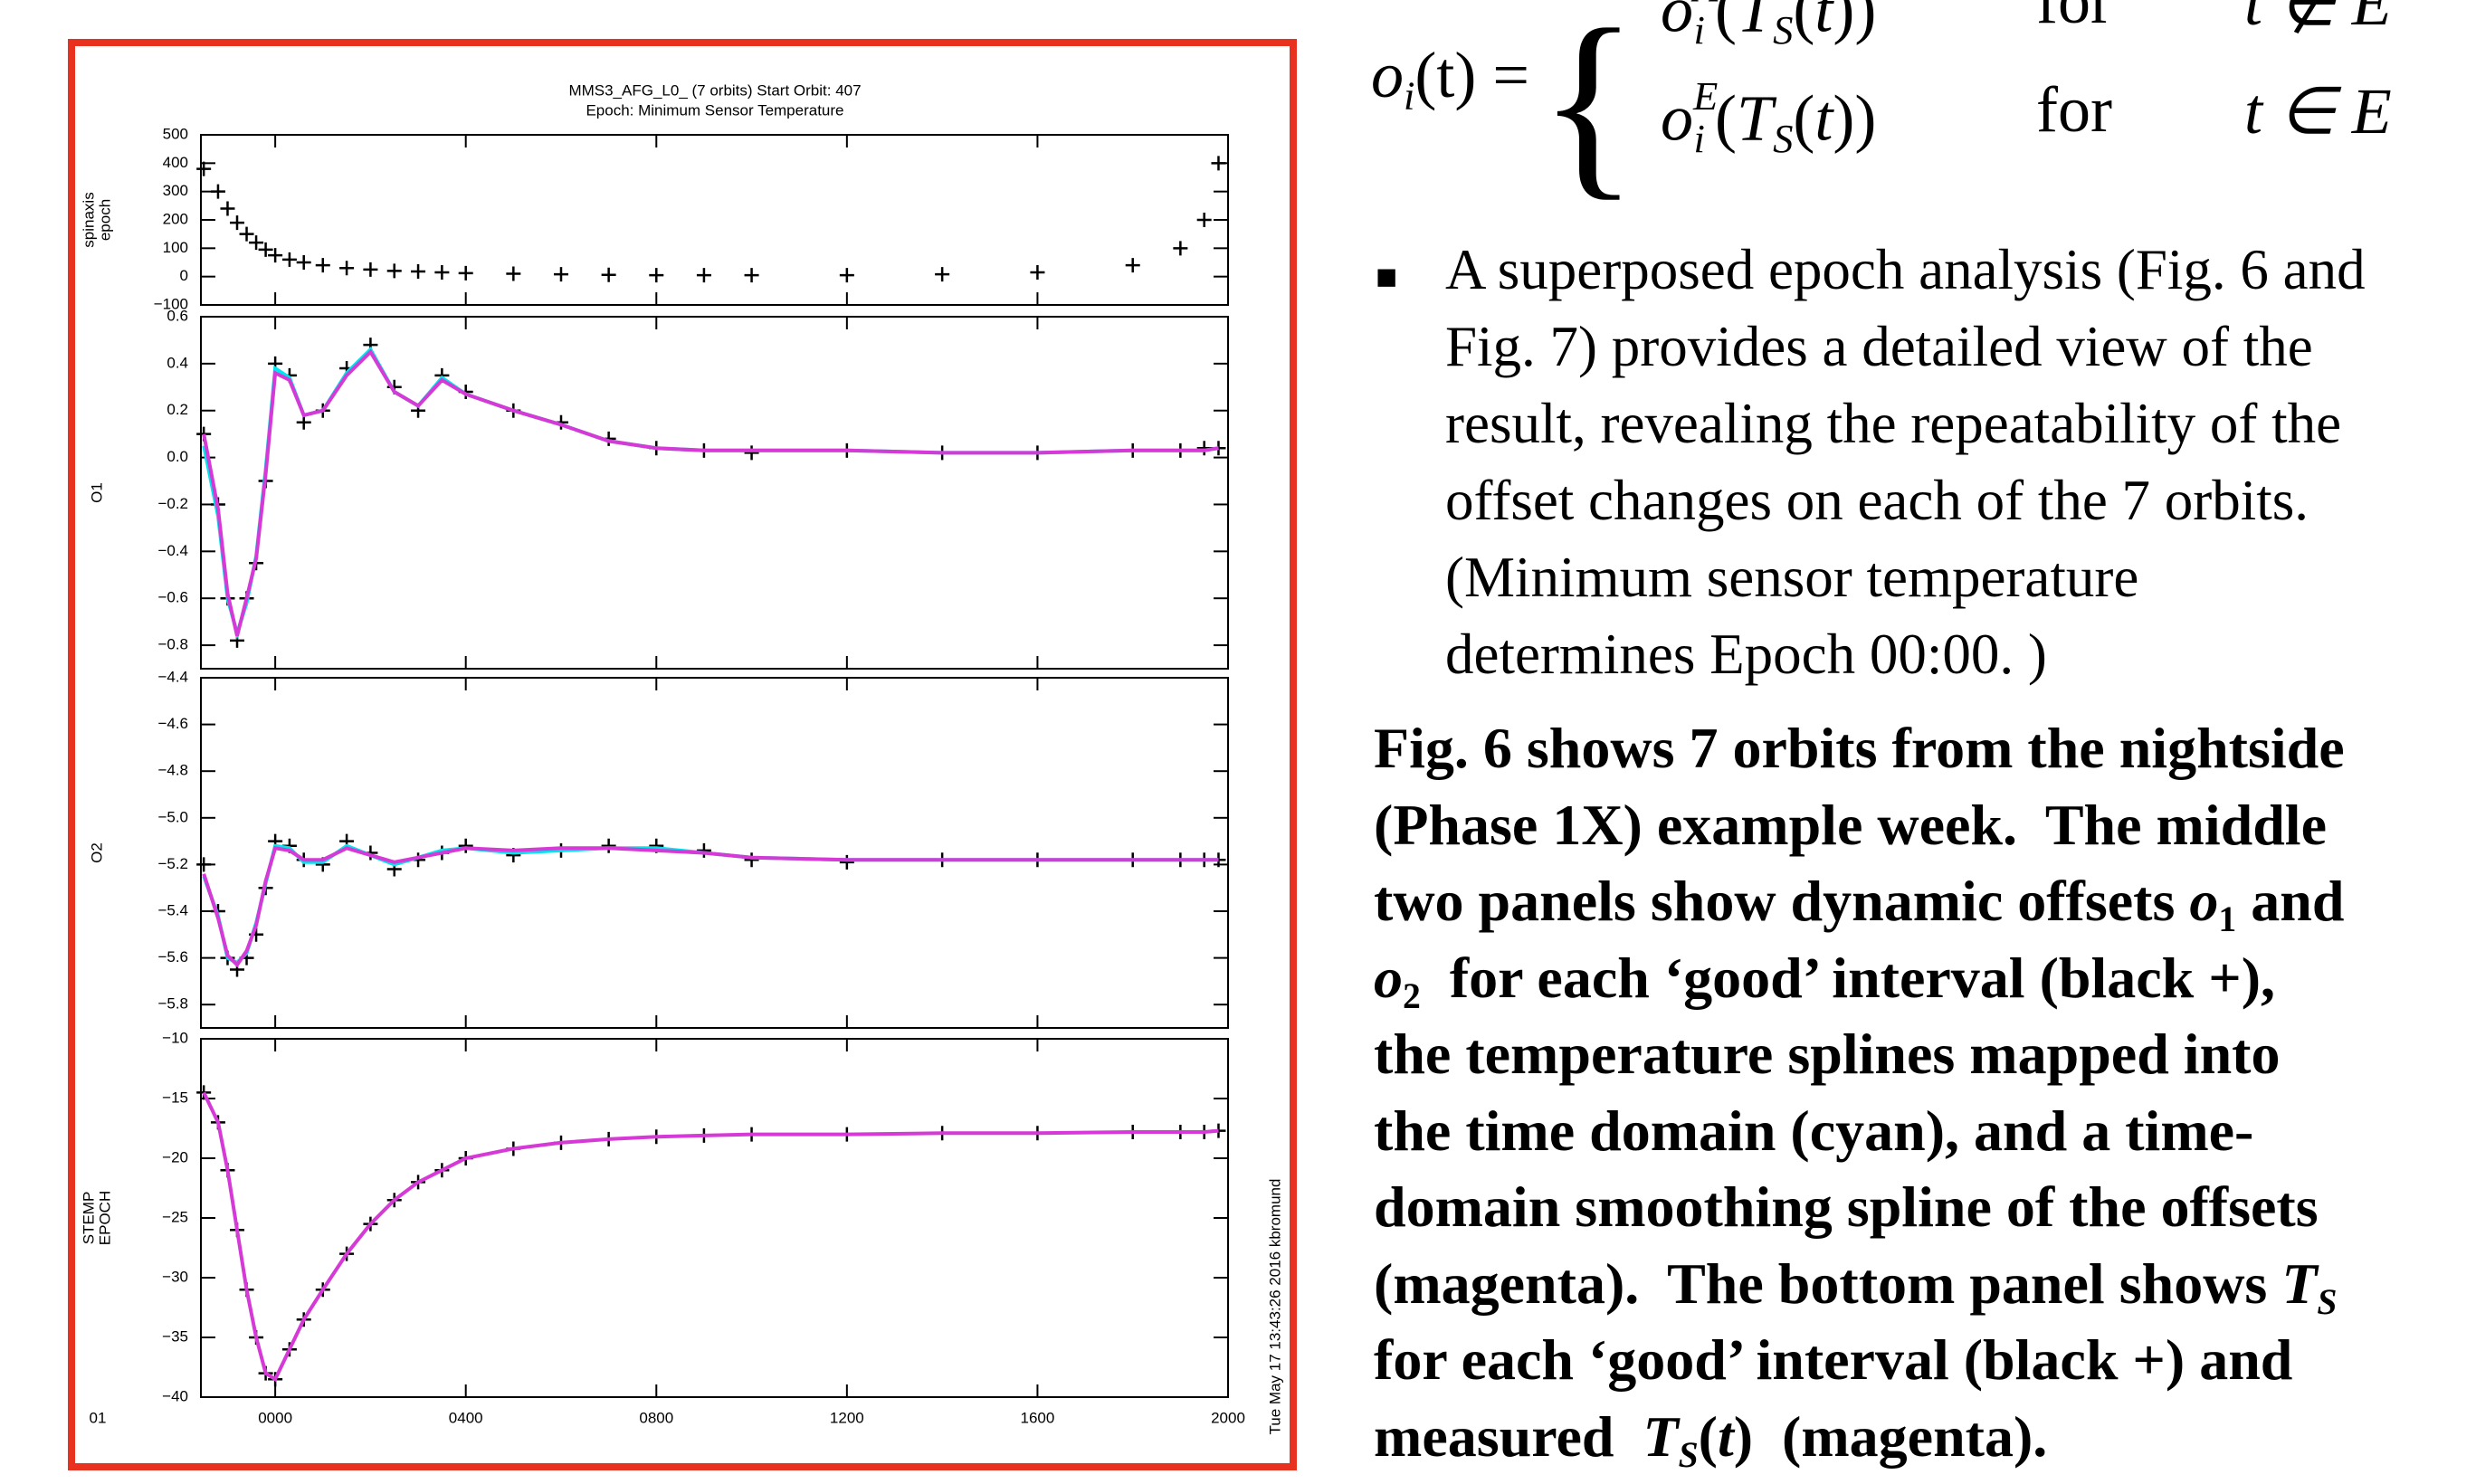  Describe the element at coordinates (172, 723) in the screenshot. I see `y-tick-label: −4.6` at that location.